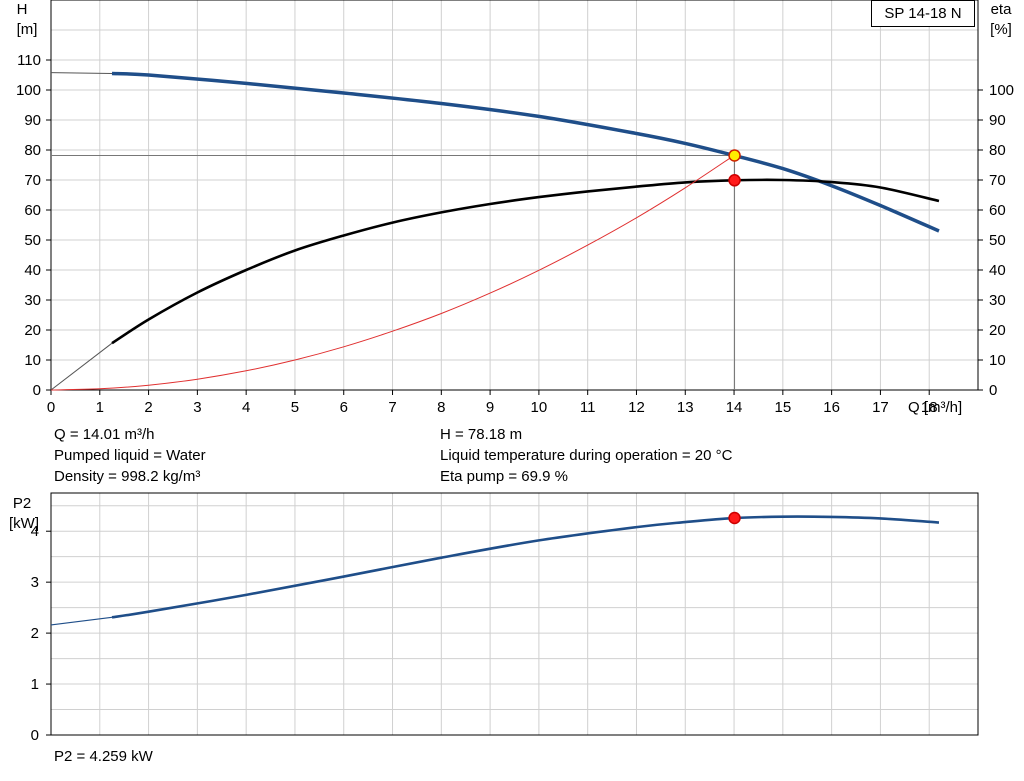 The height and width of the screenshot is (781, 1024). I want to click on x-tick-label: 16, so click(831, 407).